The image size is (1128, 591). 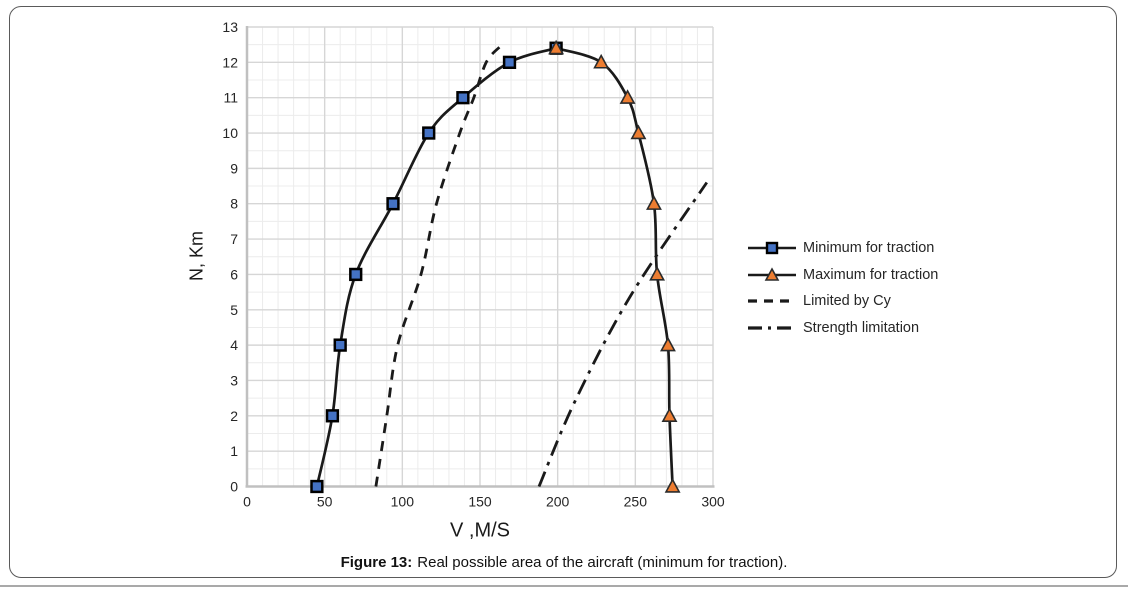 I want to click on svg-text: 8, so click(x=234, y=204).